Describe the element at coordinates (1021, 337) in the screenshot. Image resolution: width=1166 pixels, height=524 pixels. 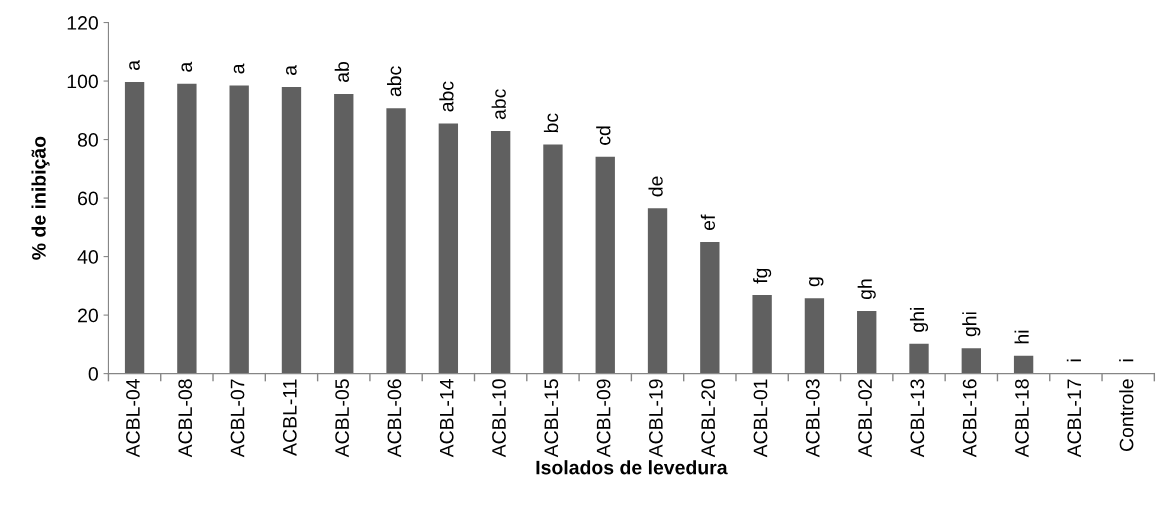
I see `data-label: hi` at that location.